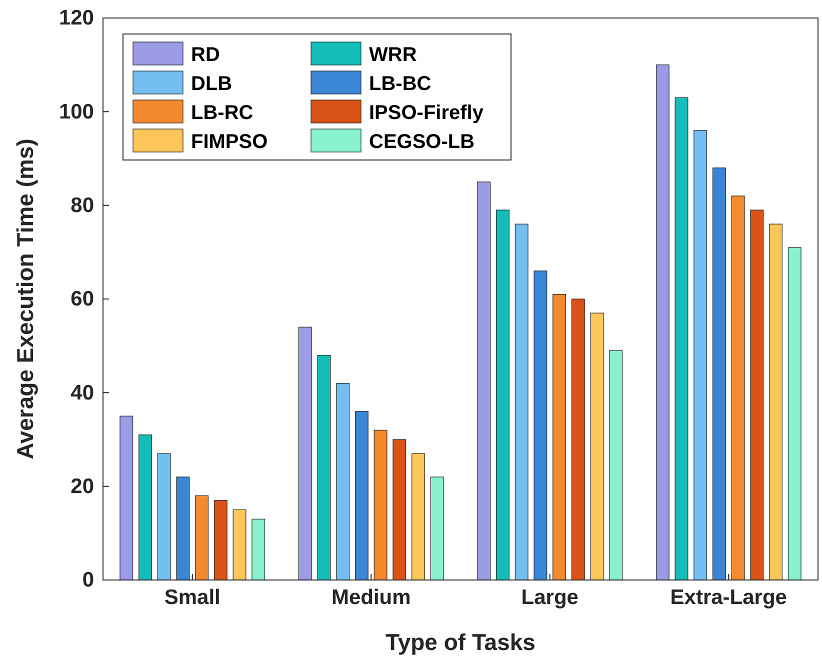  What do you see at coordinates (461, 642) in the screenshot?
I see `x-axis-title: Type of Tasks` at bounding box center [461, 642].